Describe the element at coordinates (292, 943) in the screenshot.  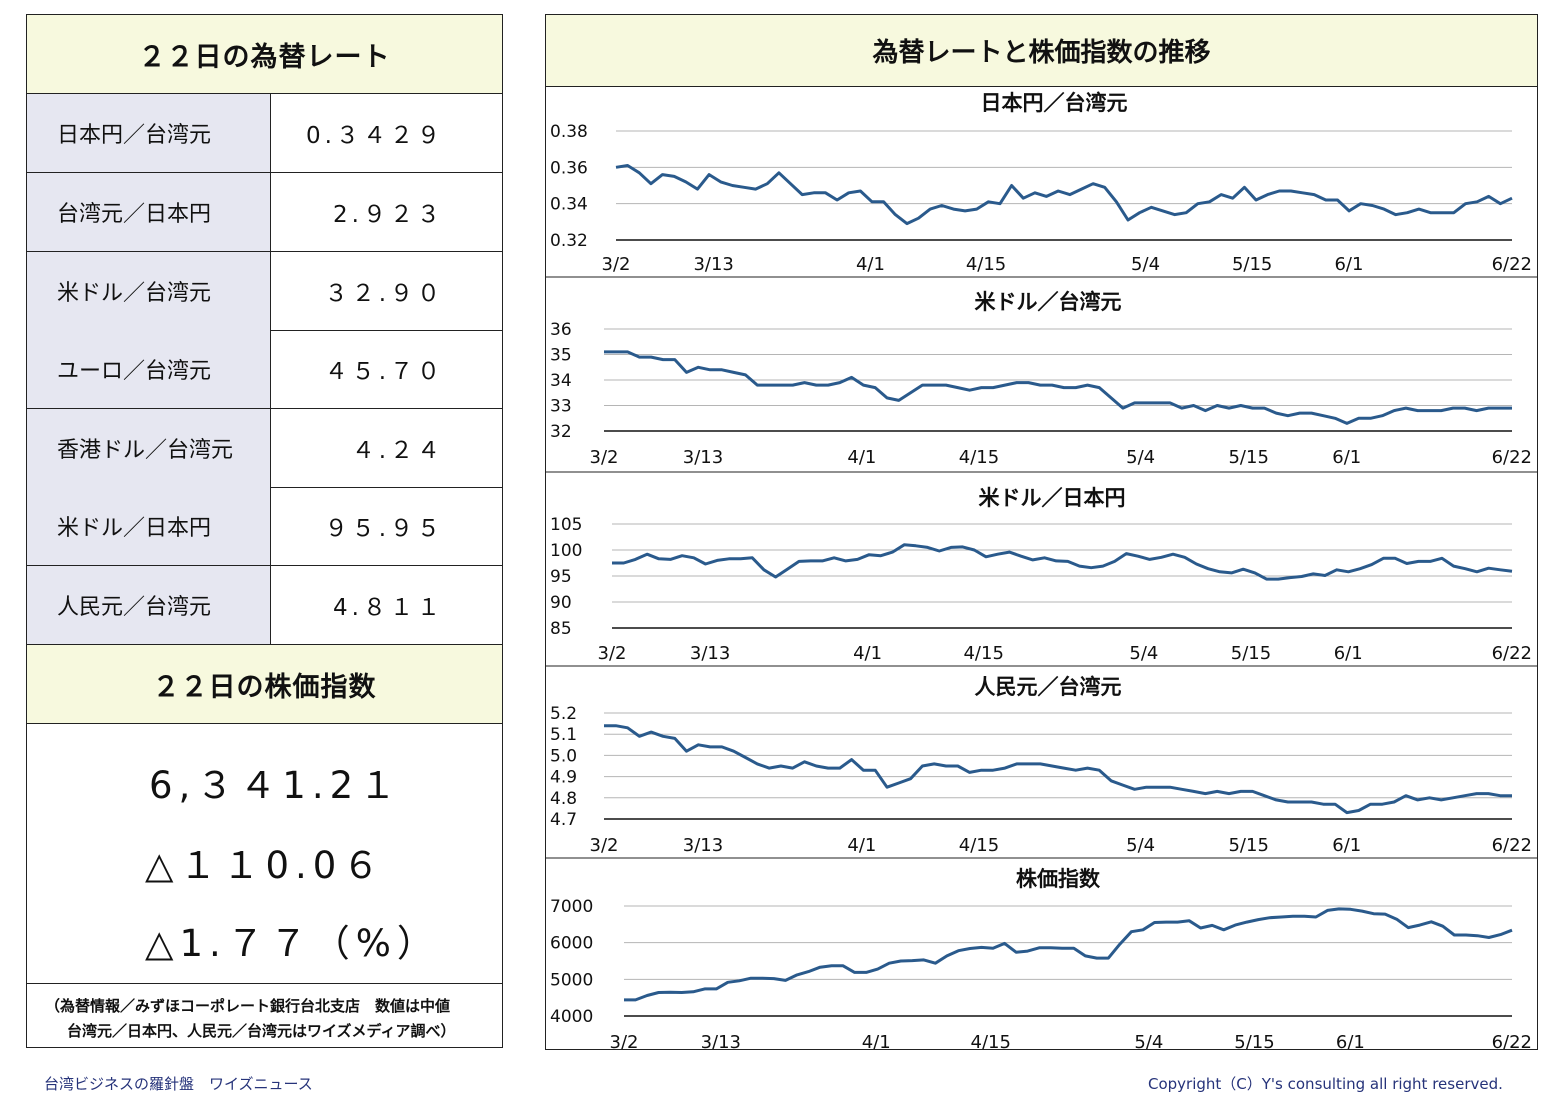
I see `stock-change-percent: △1.７７（%）` at that location.